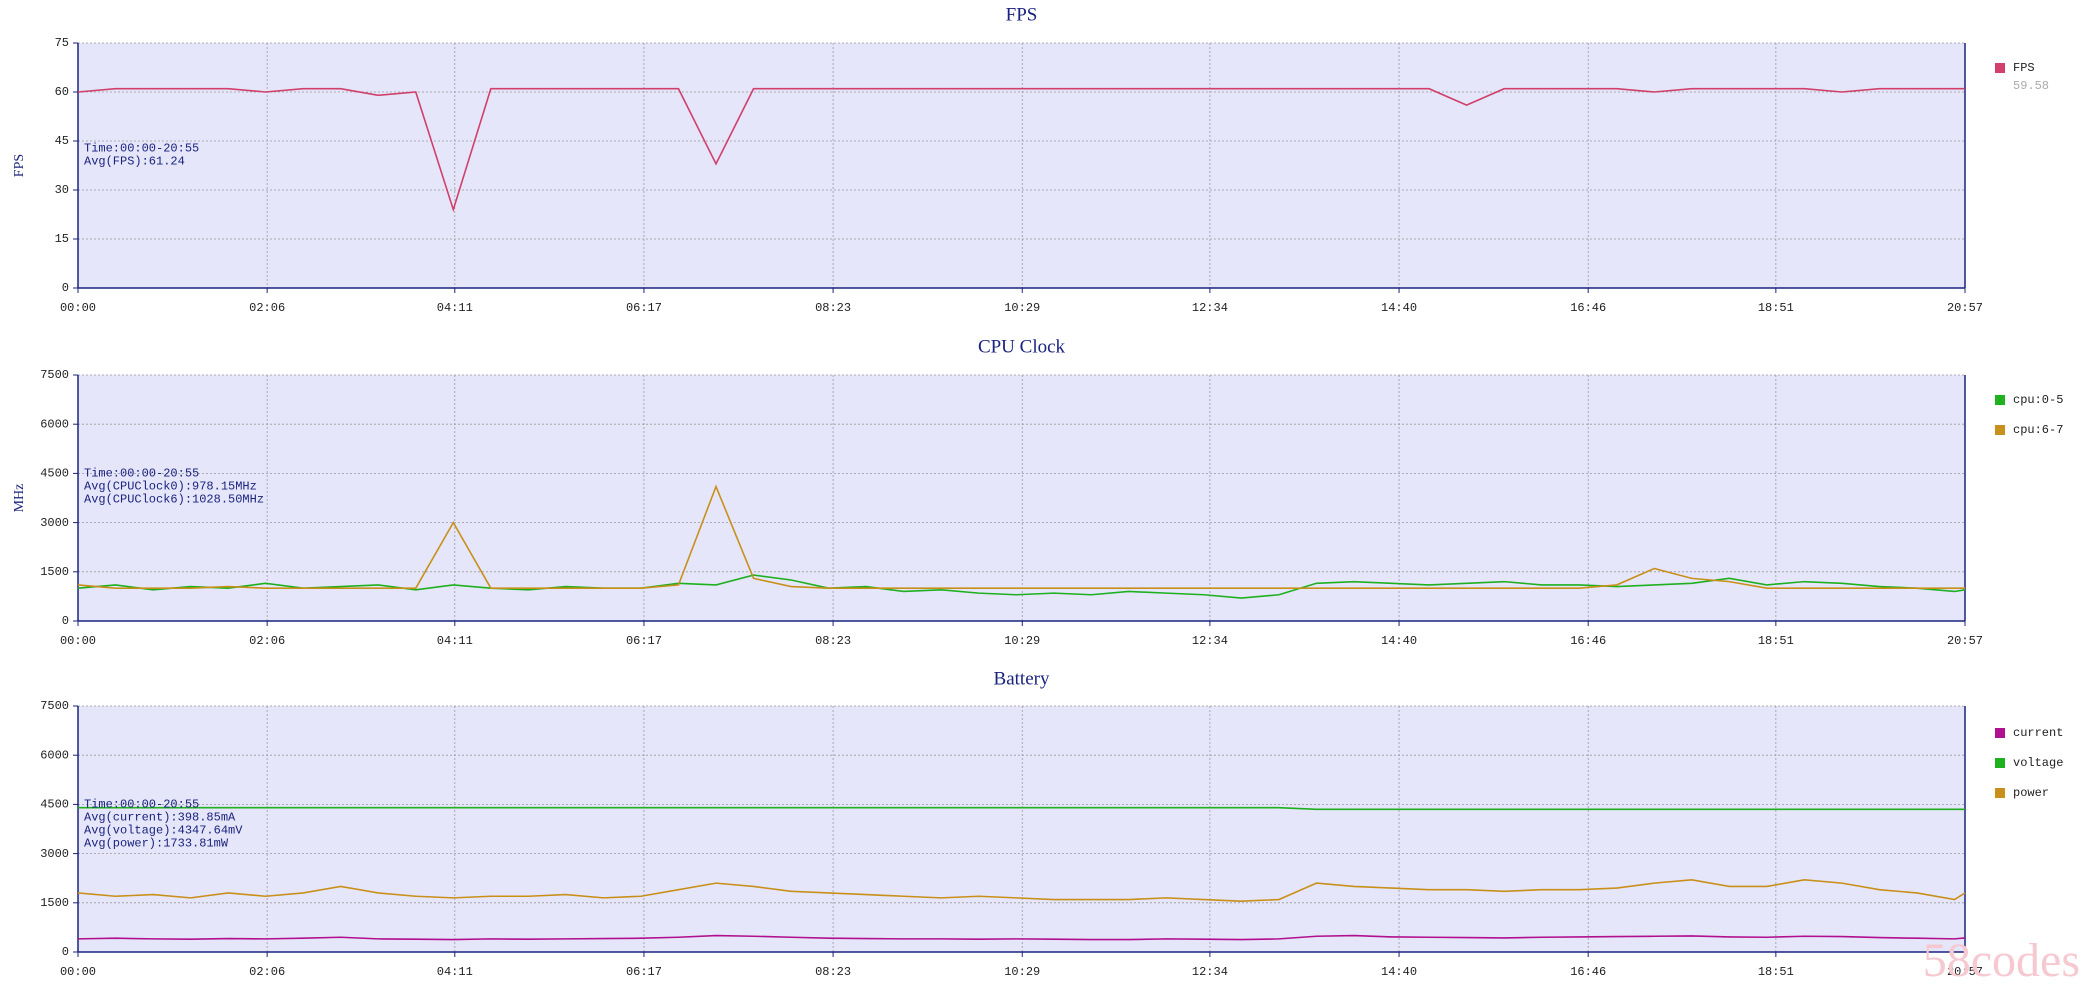  Describe the element at coordinates (2024, 68) in the screenshot. I see `legend-label: FPS` at that location.